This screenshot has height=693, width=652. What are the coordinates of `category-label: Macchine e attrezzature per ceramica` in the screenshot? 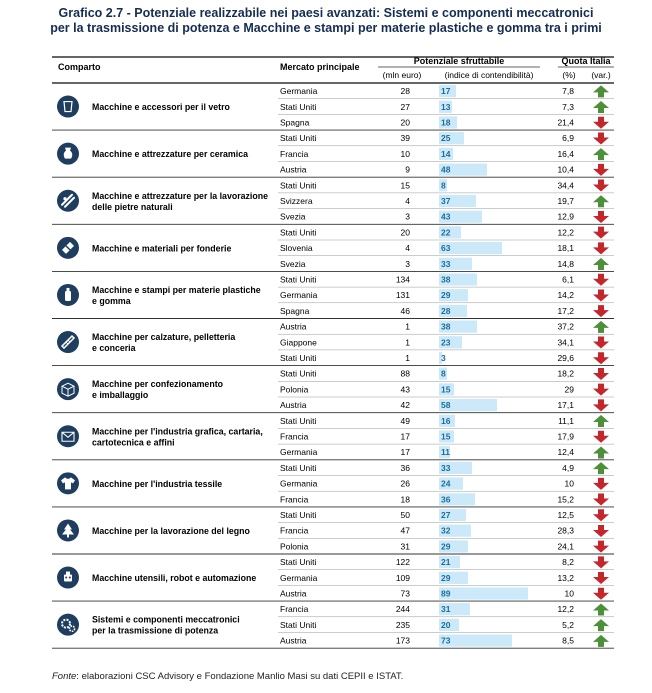 It's located at (170, 154).